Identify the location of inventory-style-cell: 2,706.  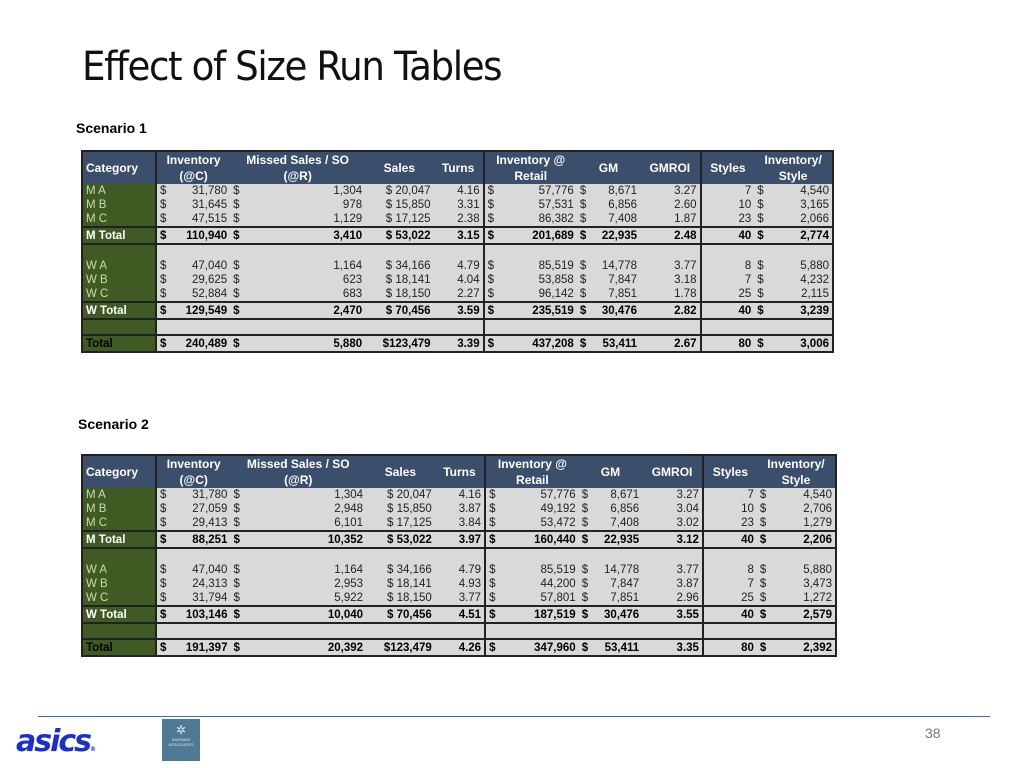
(801, 509).